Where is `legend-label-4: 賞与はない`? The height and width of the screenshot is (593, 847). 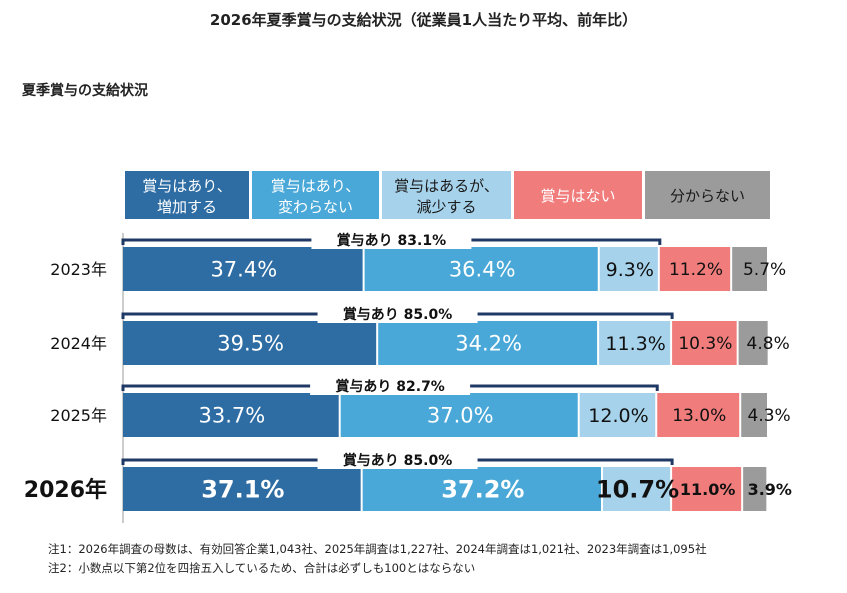 legend-label-4: 賞与はない is located at coordinates (577, 196).